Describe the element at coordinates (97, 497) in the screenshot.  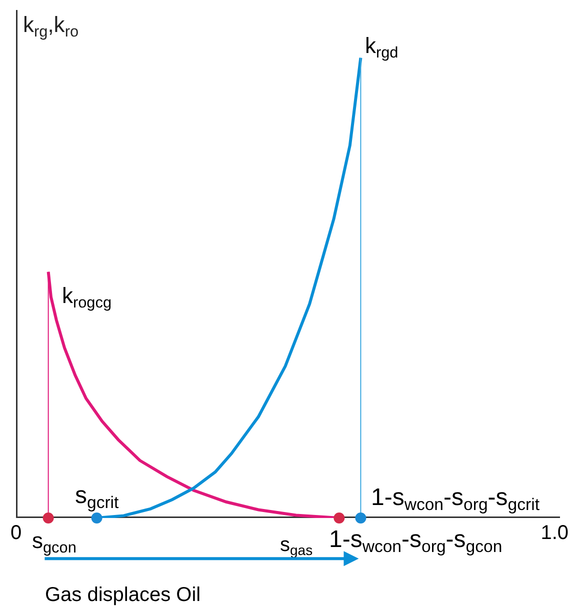
I see `annotation: s$_{gcrit}$` at that location.